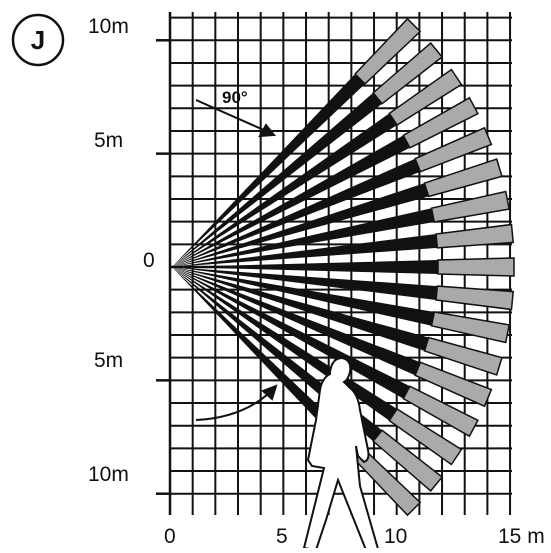  What do you see at coordinates (282, 536) in the screenshot?
I see `x-label: 5` at bounding box center [282, 536].